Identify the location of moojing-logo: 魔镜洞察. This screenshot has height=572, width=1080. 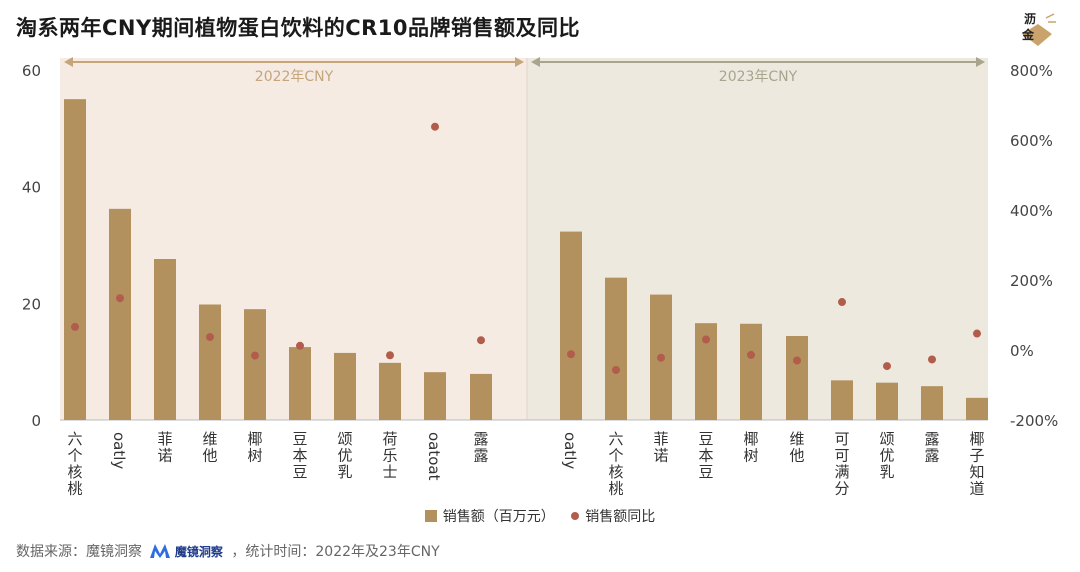
(186, 551).